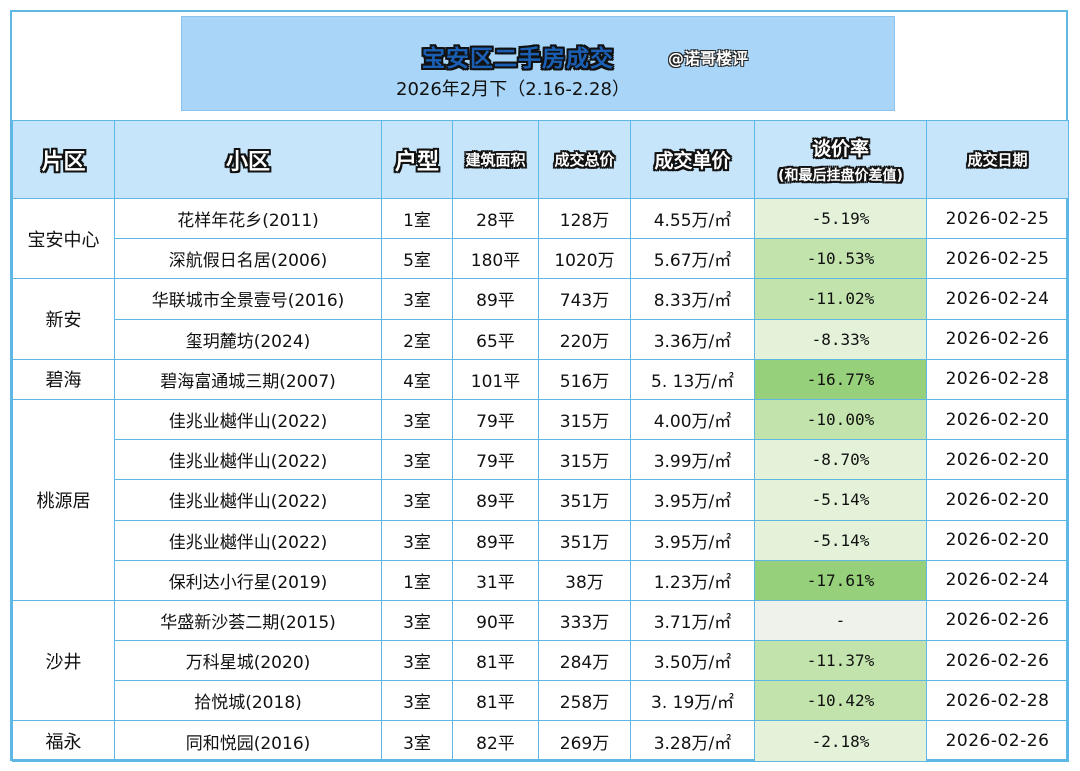 The image size is (1080, 771). What do you see at coordinates (248, 661) in the screenshot?
I see `community-cell: 万科星城(2020)` at bounding box center [248, 661].